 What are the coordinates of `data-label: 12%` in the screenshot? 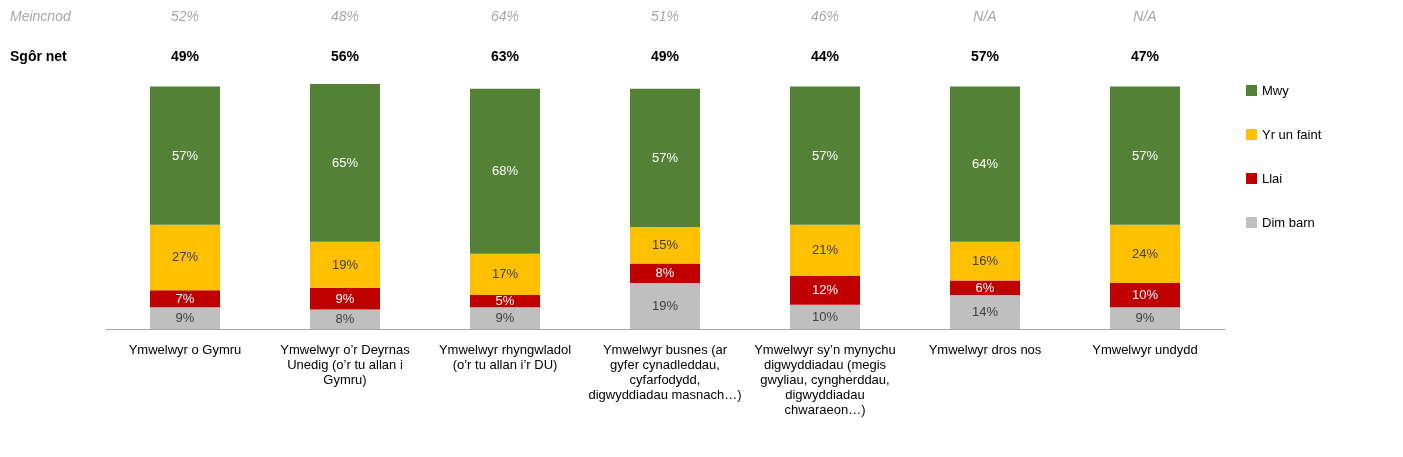 It's located at (825, 290).